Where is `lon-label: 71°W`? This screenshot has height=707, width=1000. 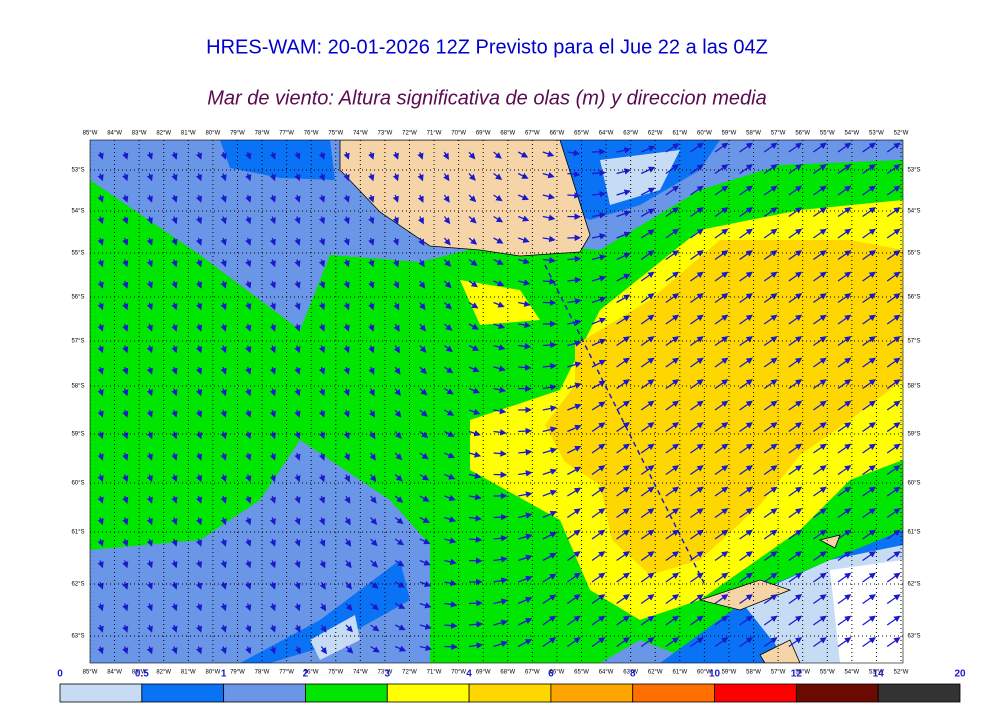 lon-label: 71°W is located at coordinates (434, 673).